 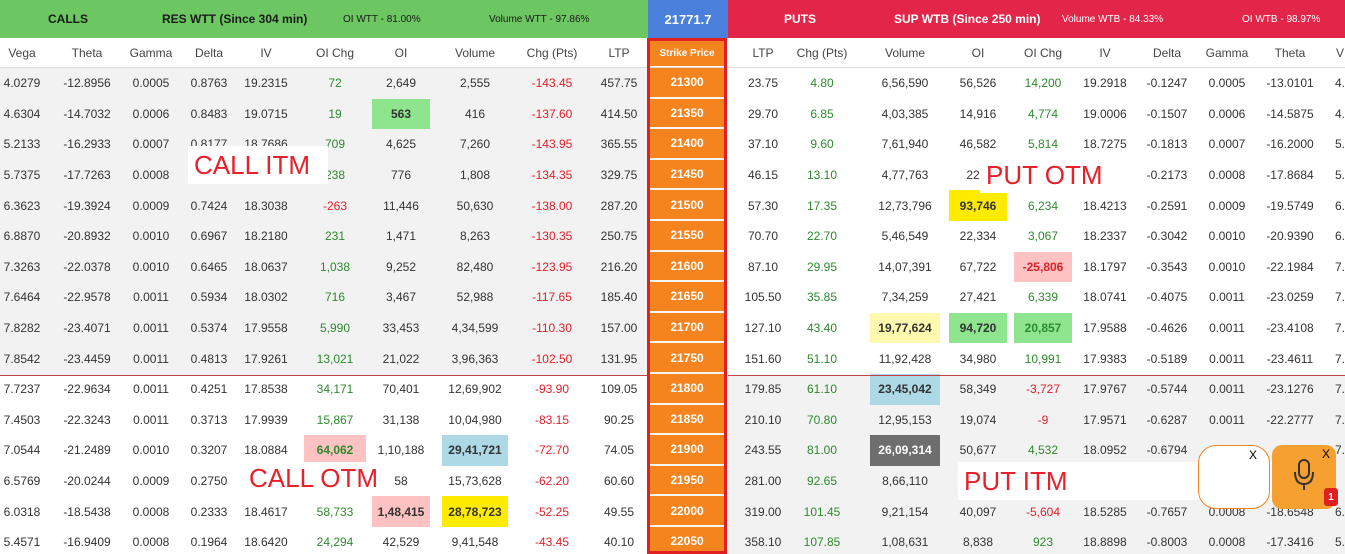 What do you see at coordinates (1167, 419) in the screenshot?
I see `put-delta-cell: -0.6287` at bounding box center [1167, 419].